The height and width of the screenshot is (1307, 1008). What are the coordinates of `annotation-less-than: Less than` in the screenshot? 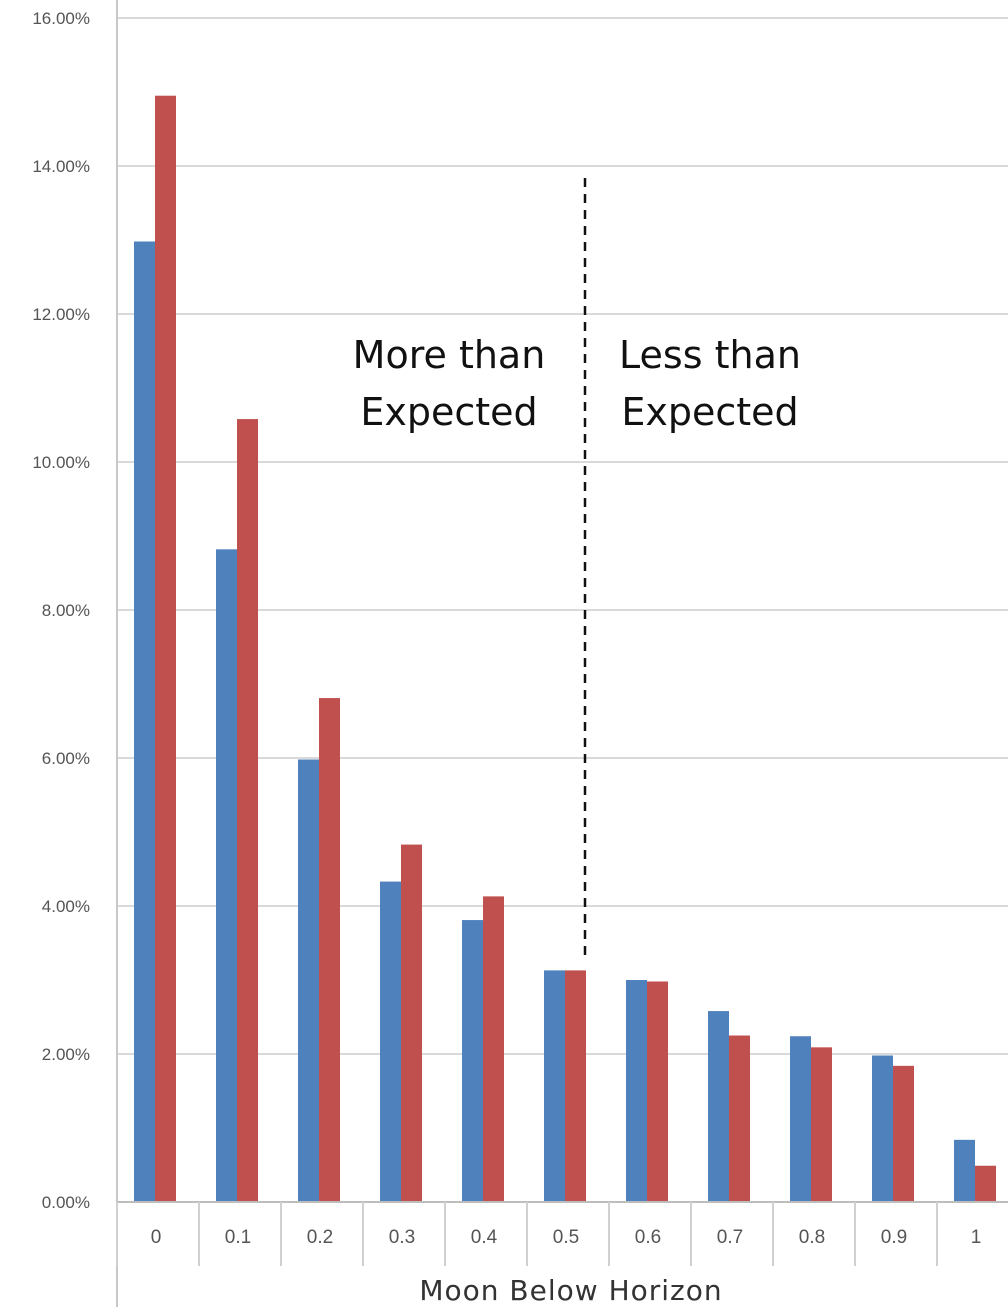 It's located at (710, 355).